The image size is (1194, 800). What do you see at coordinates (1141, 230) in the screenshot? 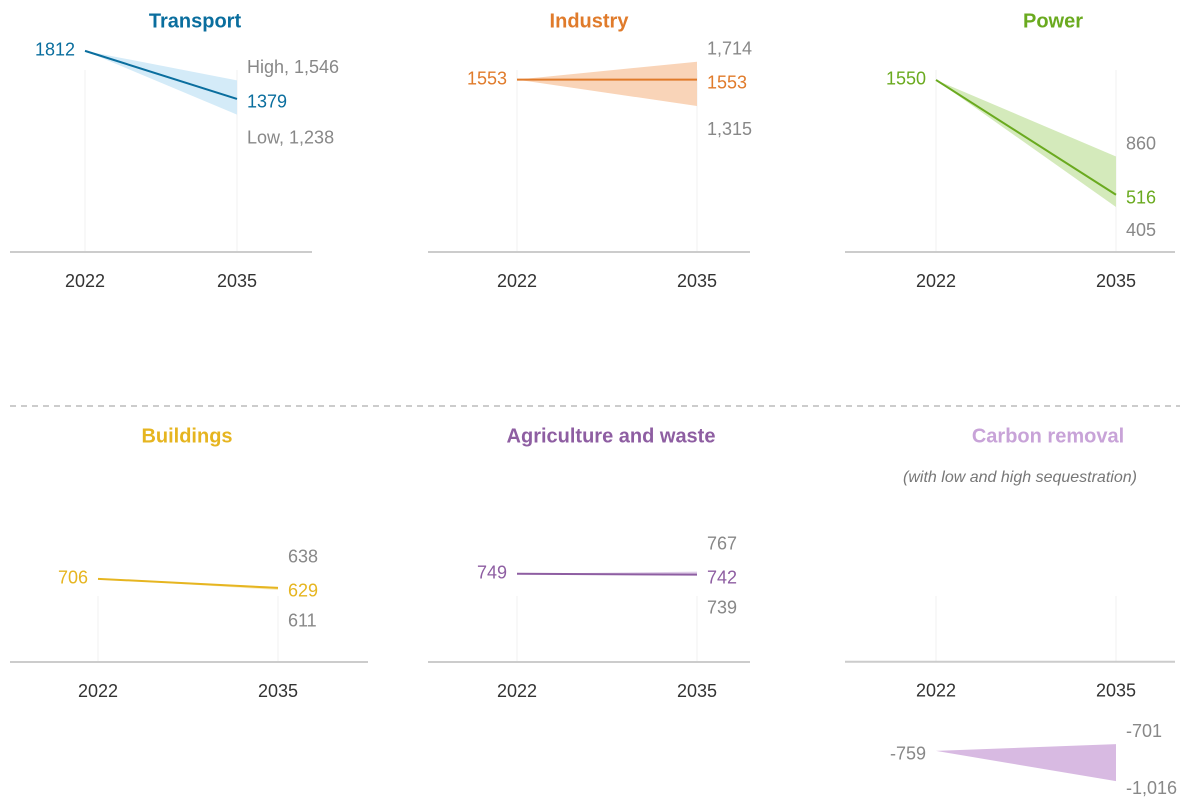
I see `low-label: 405` at bounding box center [1141, 230].